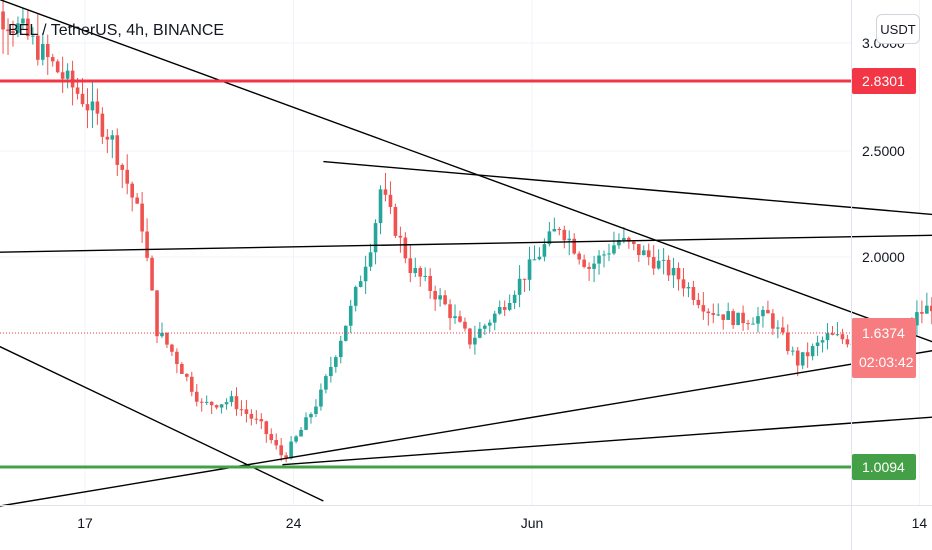 Image resolution: width=932 pixels, height=550 pixels. What do you see at coordinates (883, 151) in the screenshot?
I see `price-tick-label: 2.5000` at bounding box center [883, 151].